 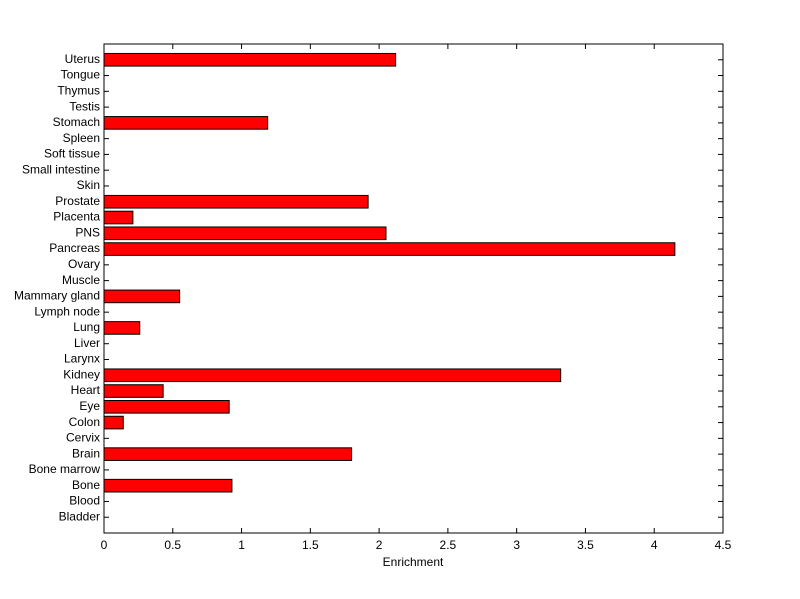 I want to click on x-tick-label: 1.5, so click(x=310, y=545).